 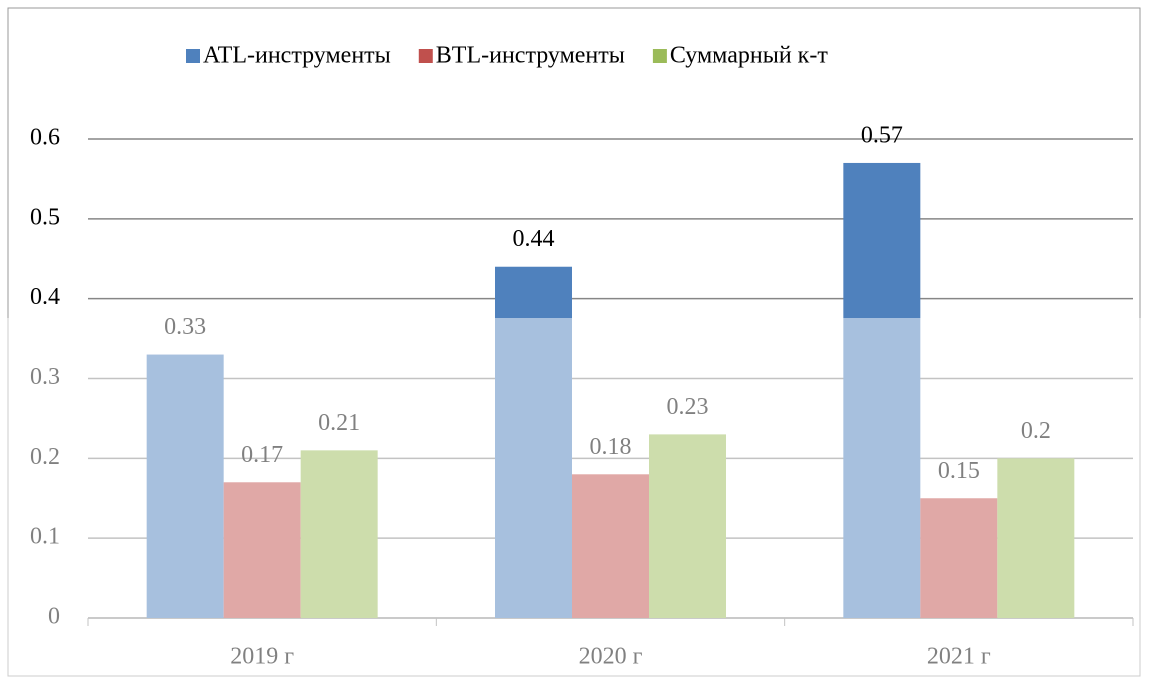 I want to click on data-label: 0.44, so click(x=534, y=239).